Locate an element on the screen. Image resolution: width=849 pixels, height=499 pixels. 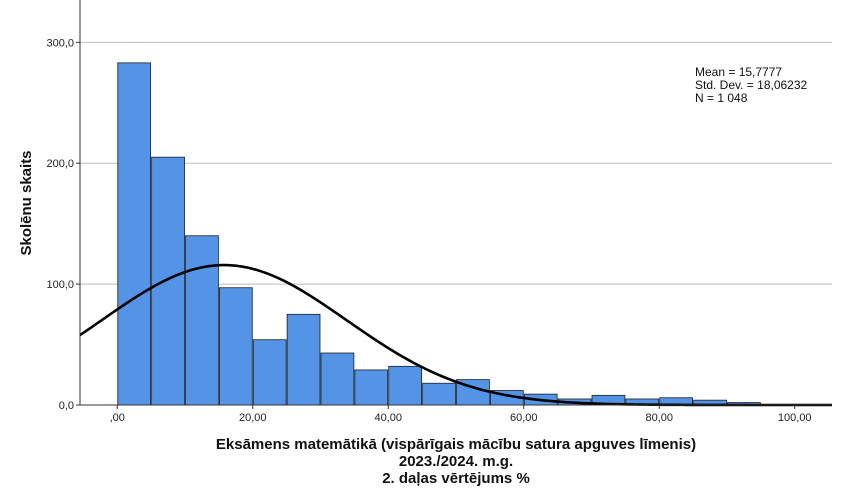
x-tick-label: 20,00 is located at coordinates (253, 418).